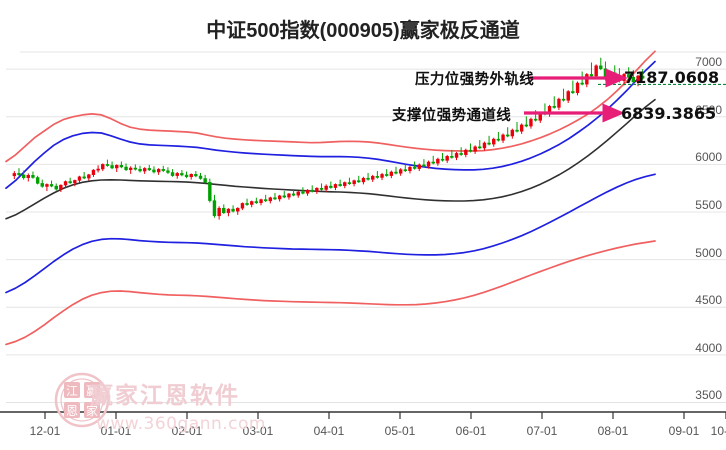 The height and width of the screenshot is (450, 726). I want to click on y-axis-tick-label: 5500, so click(708, 205).